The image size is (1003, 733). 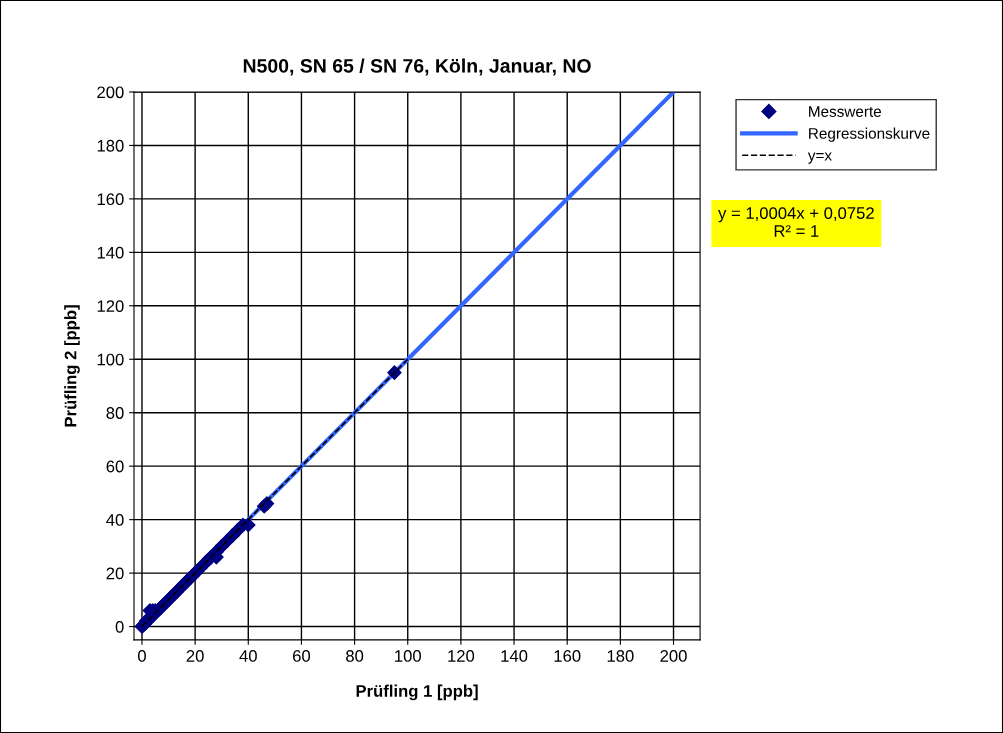 I want to click on y-tick-label: 40, so click(x=115, y=520).